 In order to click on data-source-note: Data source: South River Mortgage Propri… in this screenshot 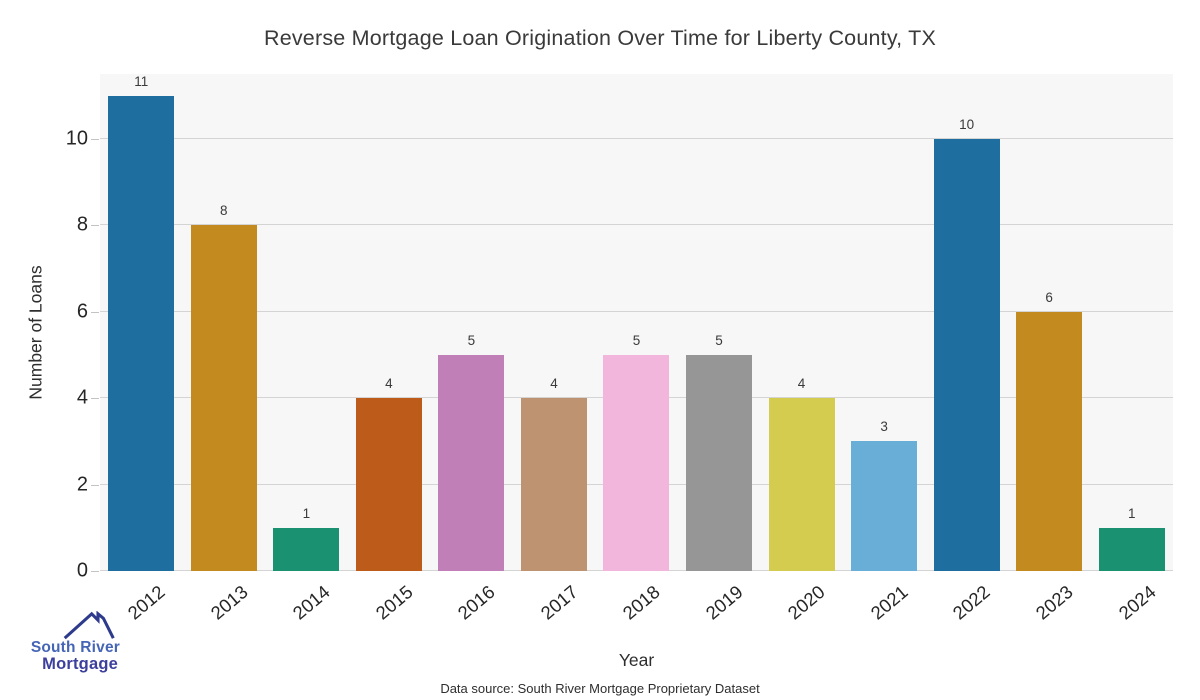, I will do `click(600, 688)`.